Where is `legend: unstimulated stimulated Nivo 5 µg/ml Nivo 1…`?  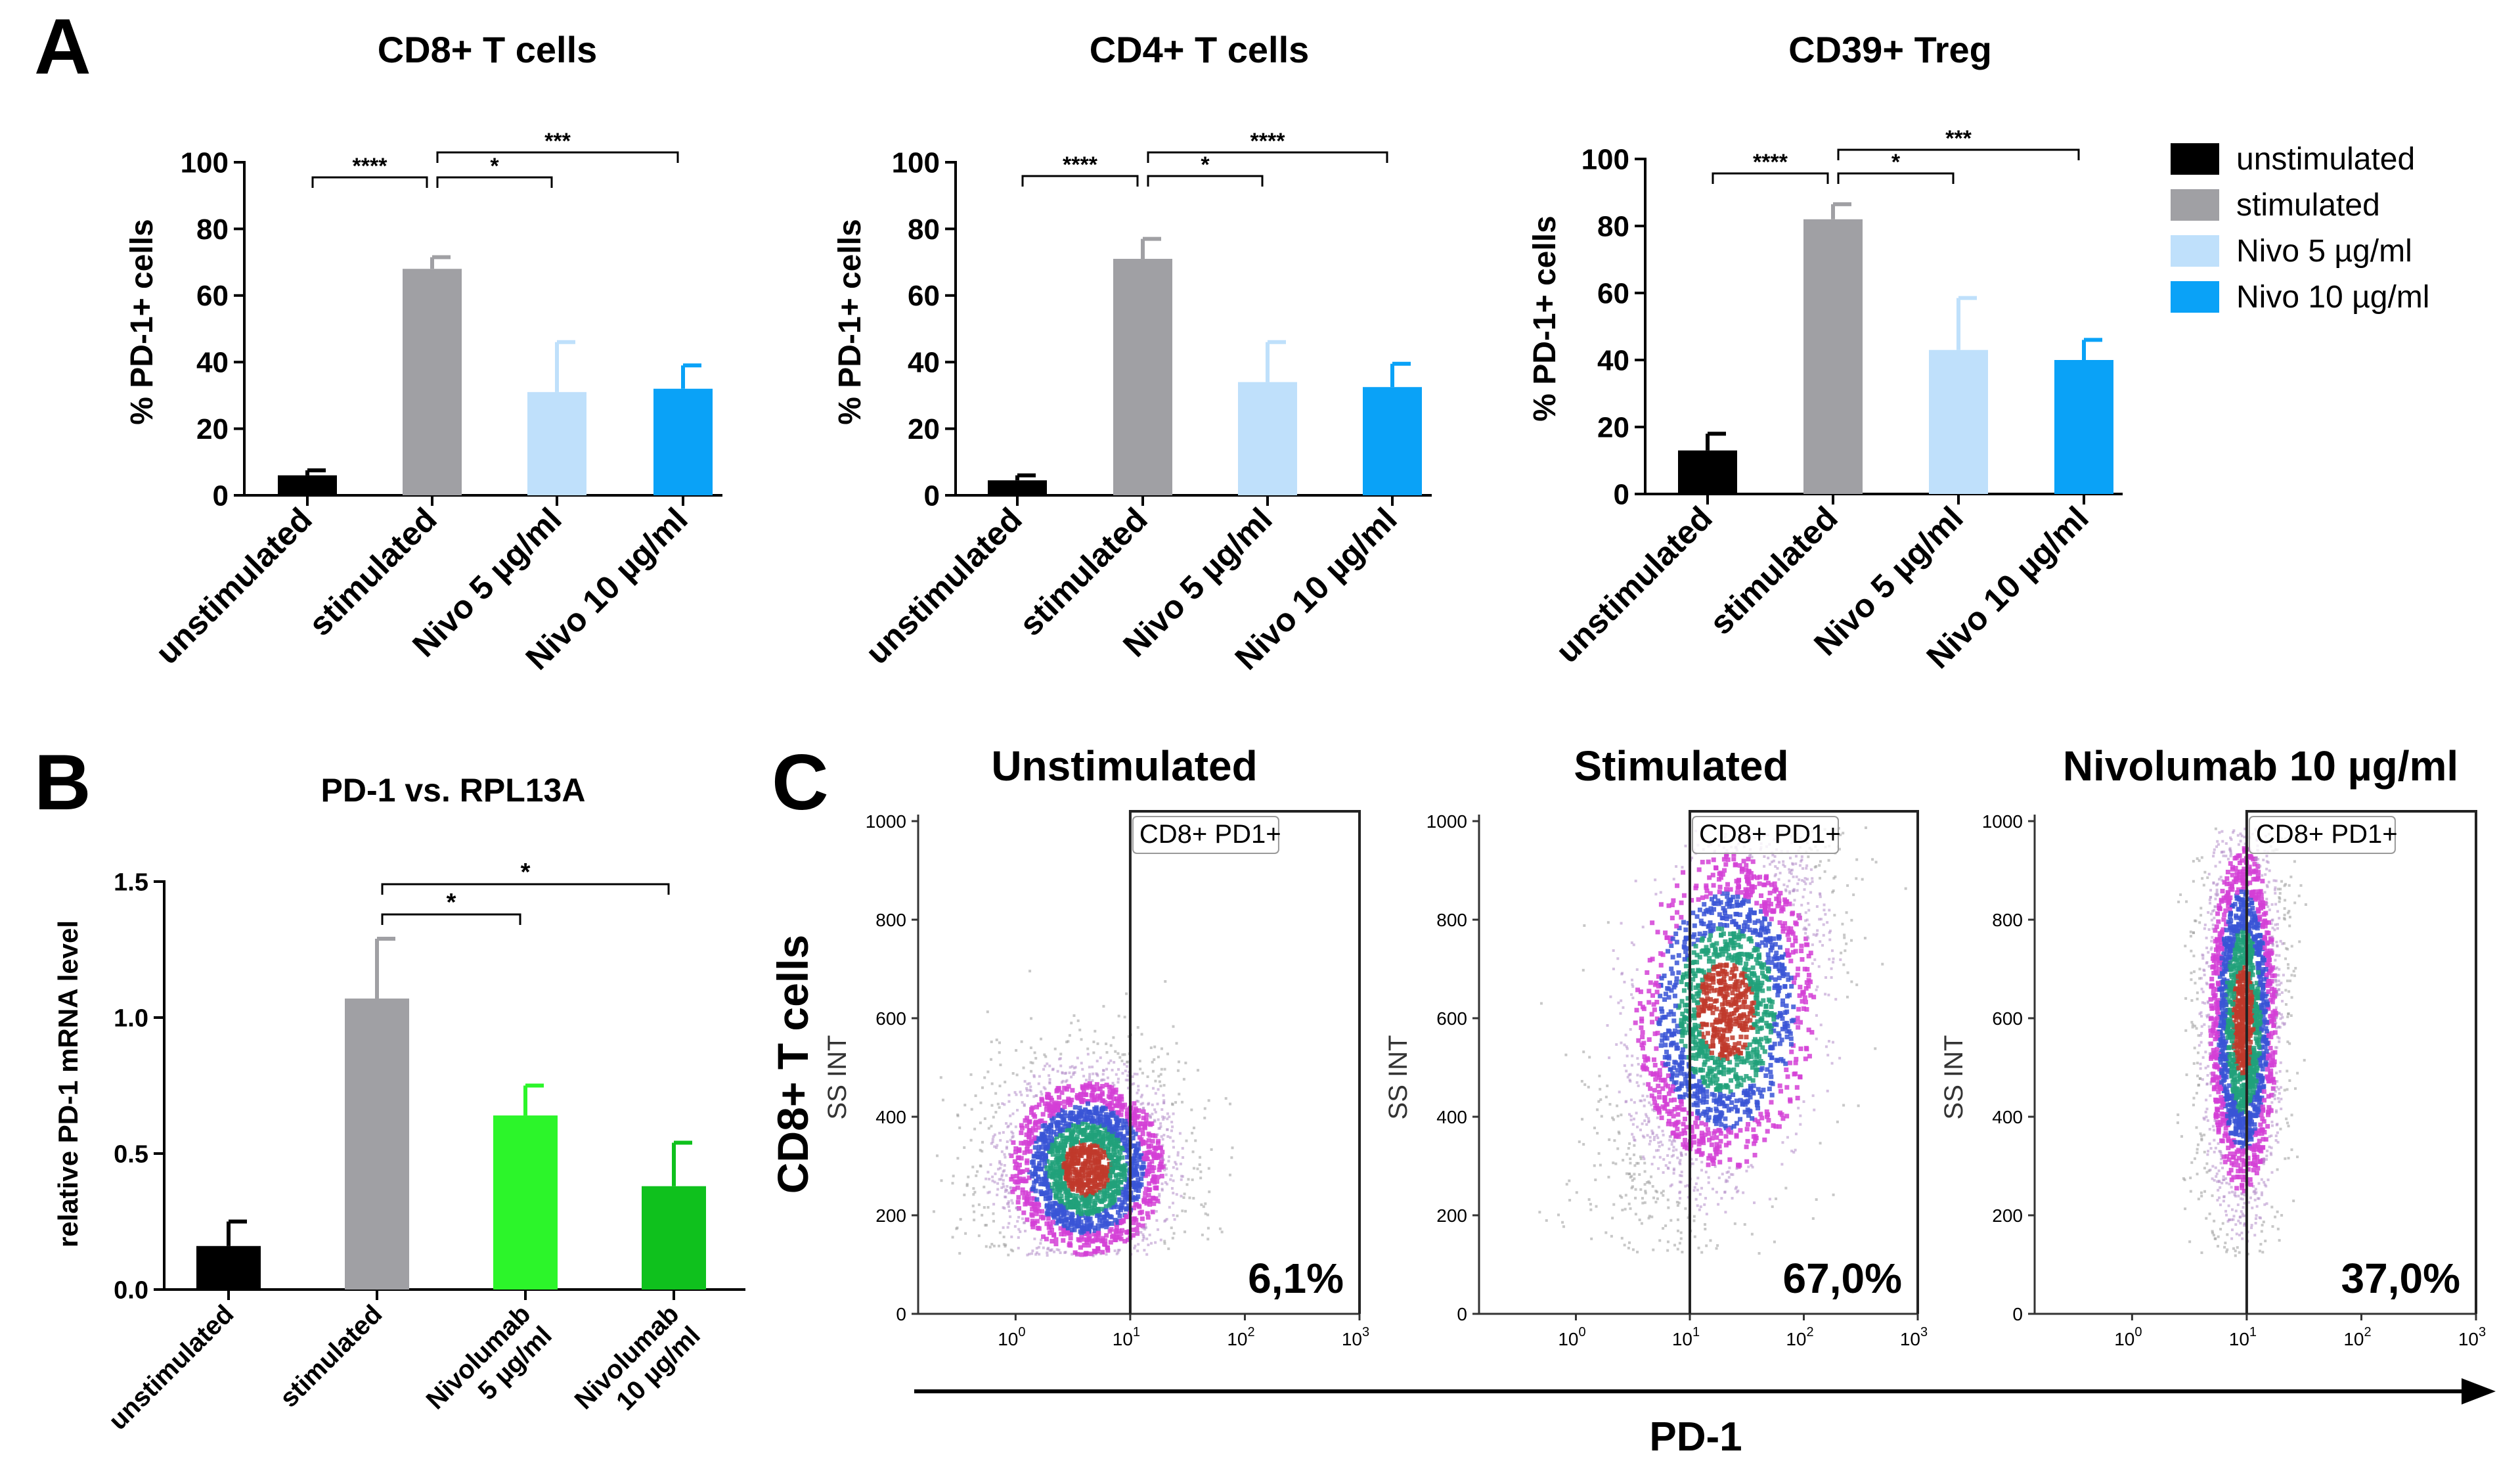 legend: unstimulated stimulated Nivo 5 µg/ml Nivo 1… is located at coordinates (2300, 228).